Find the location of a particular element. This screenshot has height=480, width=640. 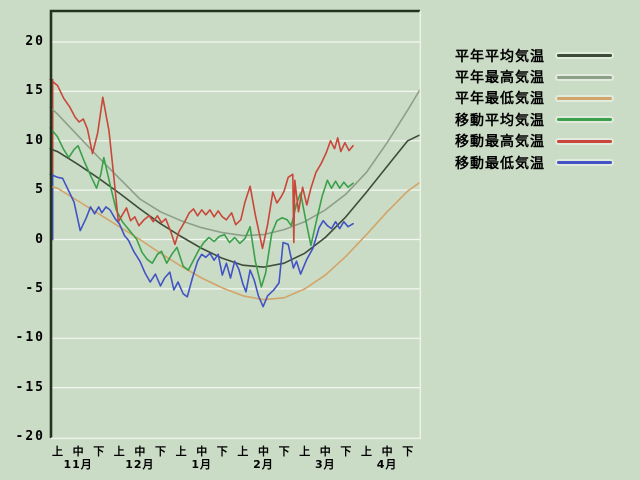

x-month-label: 3月 is located at coordinates (325, 464).